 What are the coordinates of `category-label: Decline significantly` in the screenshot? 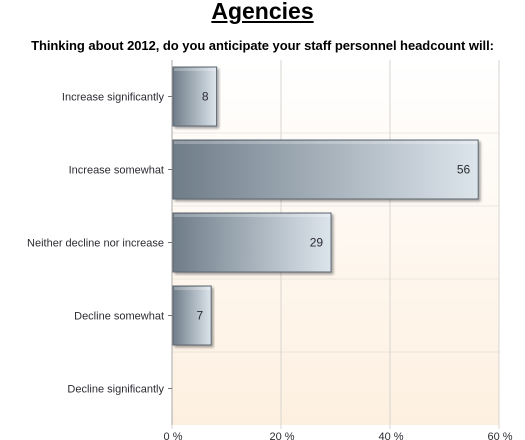 It's located at (115, 390).